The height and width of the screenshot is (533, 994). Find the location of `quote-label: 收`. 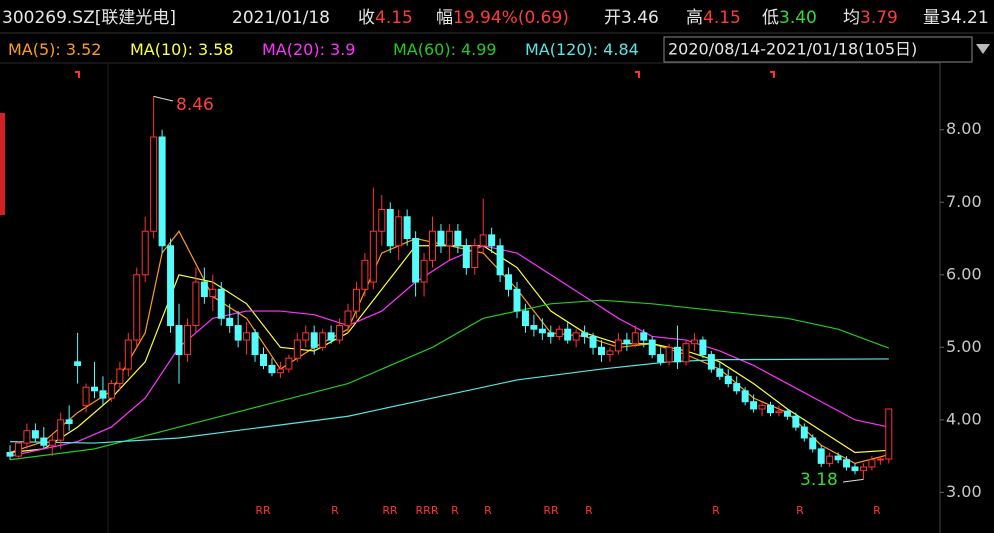

quote-label: 收 is located at coordinates (366, 18).